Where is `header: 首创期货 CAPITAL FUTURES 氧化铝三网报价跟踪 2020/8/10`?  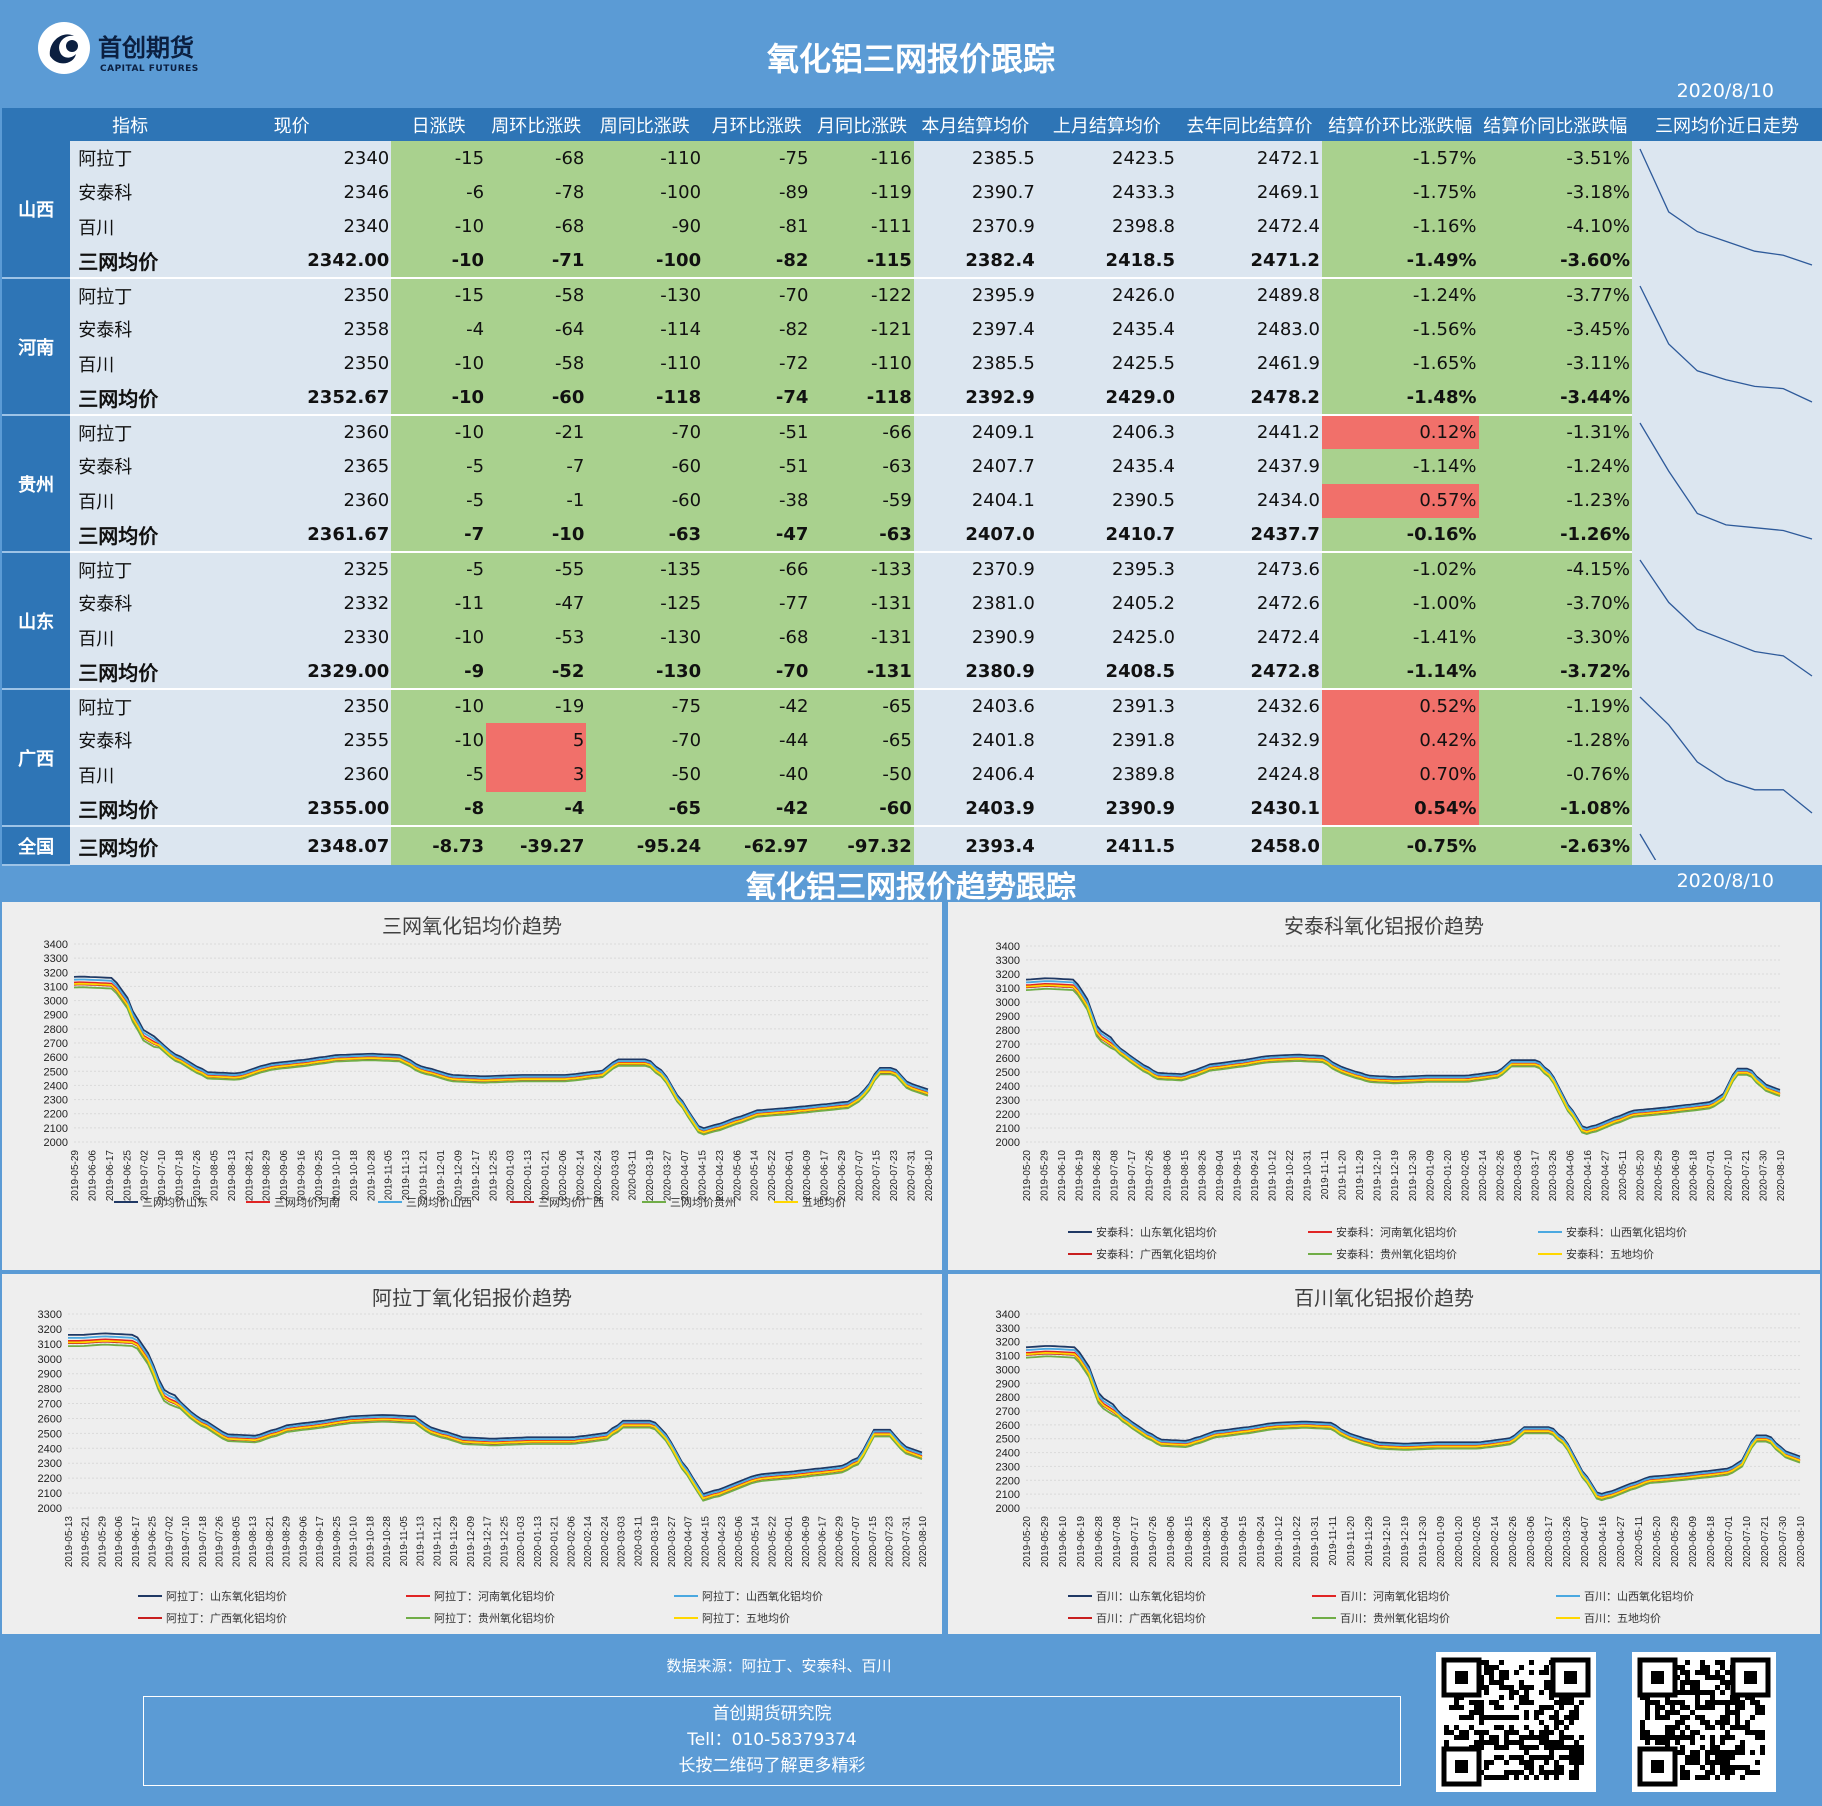
header: 首创期货 CAPITAL FUTURES 氧化铝三网报价跟踪 2020/8/10 is located at coordinates (911, 53).